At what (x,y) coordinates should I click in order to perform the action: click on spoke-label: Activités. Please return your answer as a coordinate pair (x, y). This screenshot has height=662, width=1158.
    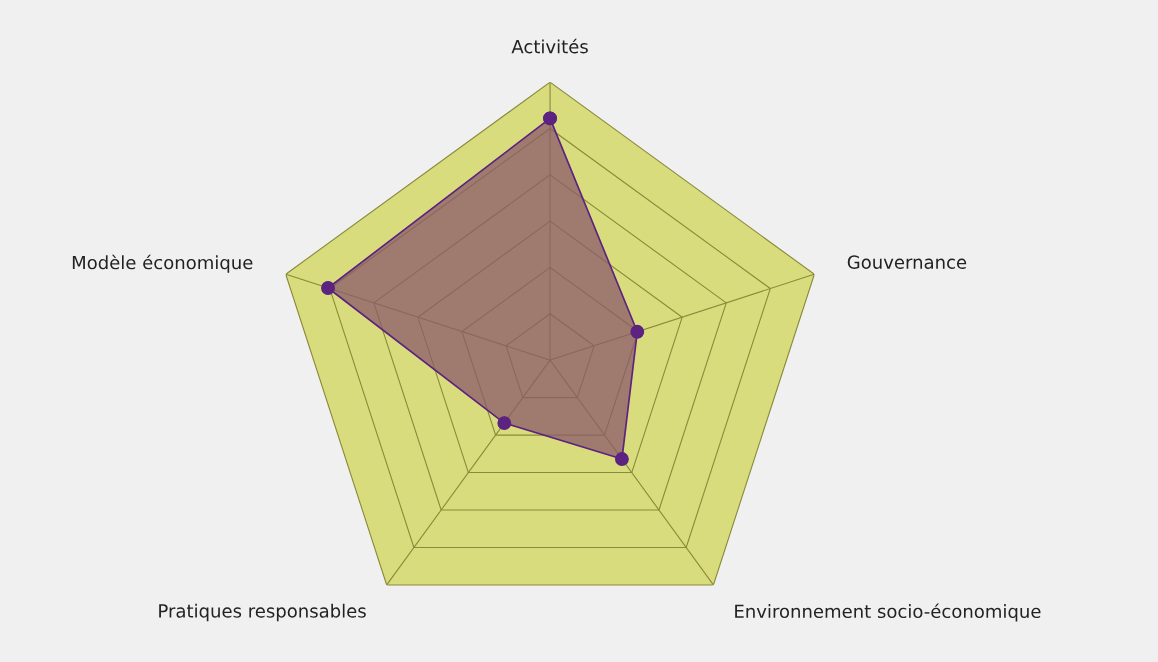
    Looking at the image, I should click on (549, 46).